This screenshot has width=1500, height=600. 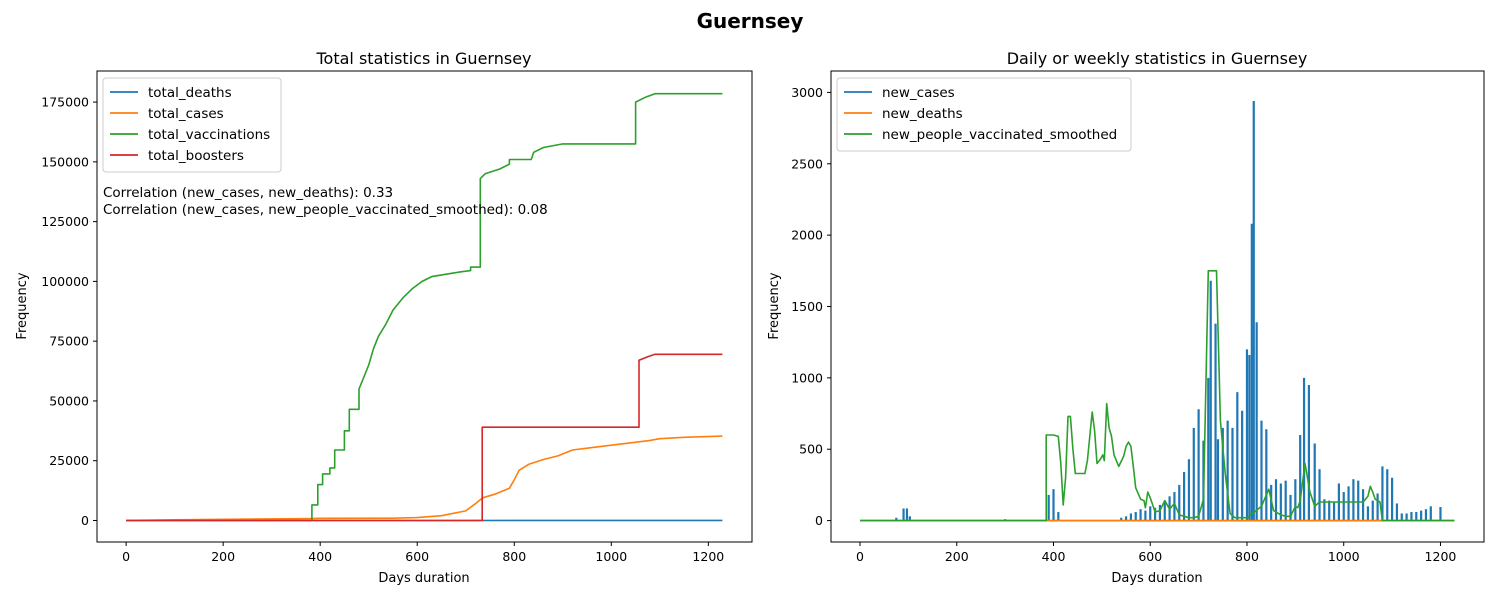 What do you see at coordinates (750, 21) in the screenshot?
I see `figure-title: Guernsey` at bounding box center [750, 21].